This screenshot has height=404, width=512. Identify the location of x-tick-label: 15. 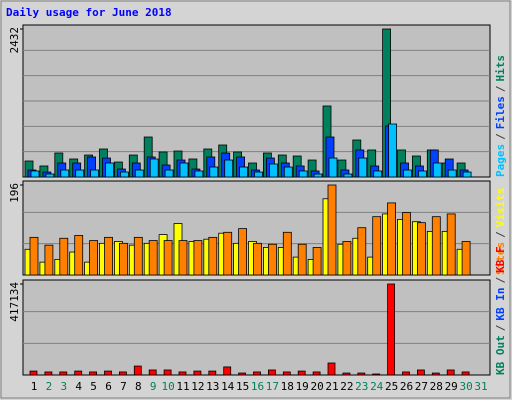
(242, 386).